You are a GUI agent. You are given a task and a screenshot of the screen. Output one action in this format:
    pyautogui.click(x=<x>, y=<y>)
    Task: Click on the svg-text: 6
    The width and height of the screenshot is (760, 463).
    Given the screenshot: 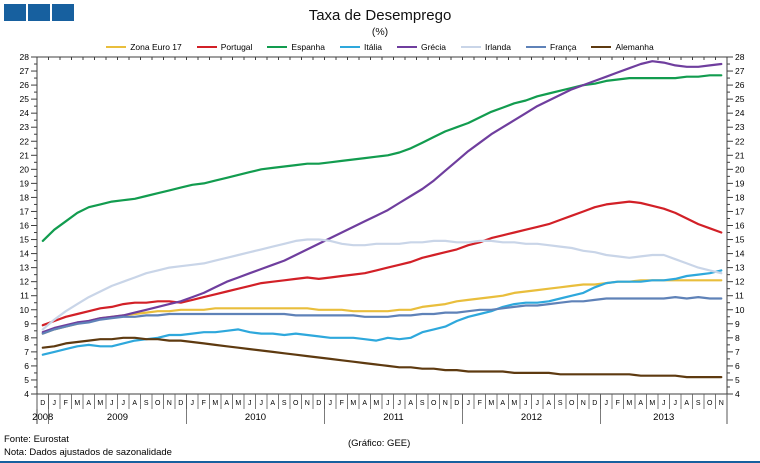 What is the action you would take?
    pyautogui.click(x=26, y=366)
    